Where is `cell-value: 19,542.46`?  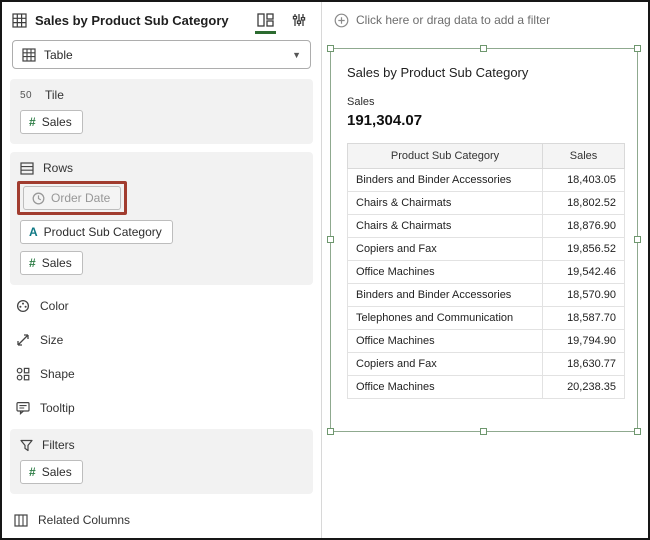 cell-value: 19,542.46 is located at coordinates (583, 272).